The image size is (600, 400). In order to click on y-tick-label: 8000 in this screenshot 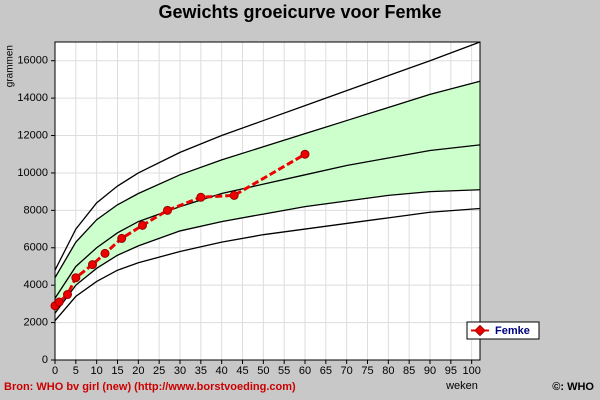, I will do `click(36, 210)`.